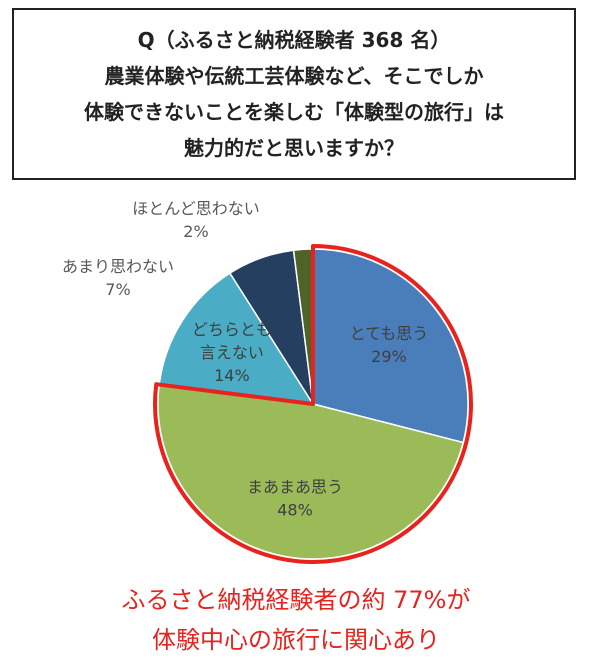  I want to click on pie-slice-maamaa-omou, so click(311, 471).